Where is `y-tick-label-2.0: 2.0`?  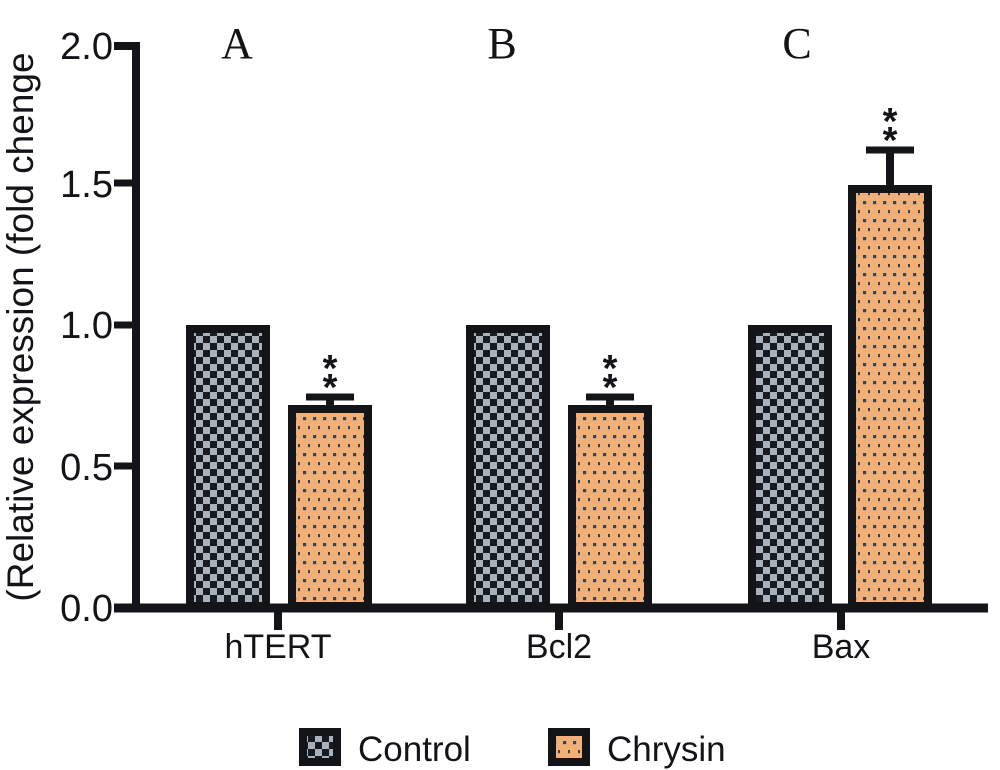 y-tick-label-2.0: 2.0 is located at coordinates (86, 47).